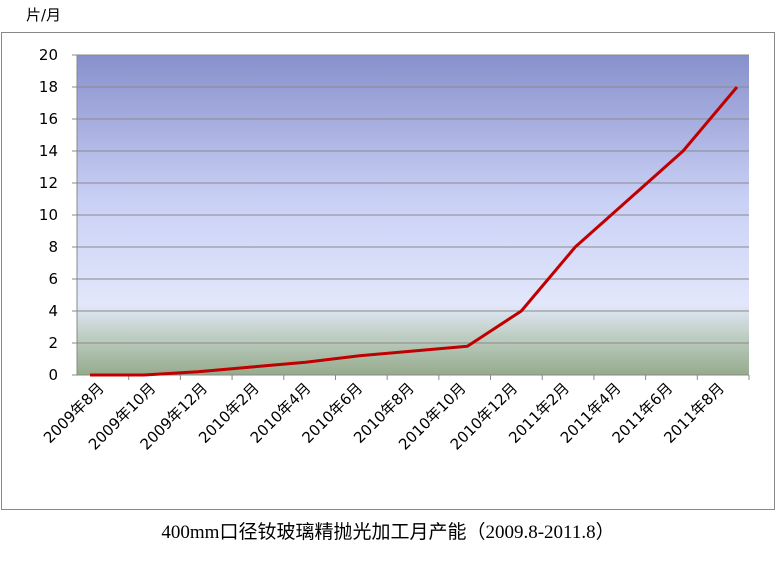  What do you see at coordinates (53, 343) in the screenshot?
I see `y-tick-label: 2` at bounding box center [53, 343].